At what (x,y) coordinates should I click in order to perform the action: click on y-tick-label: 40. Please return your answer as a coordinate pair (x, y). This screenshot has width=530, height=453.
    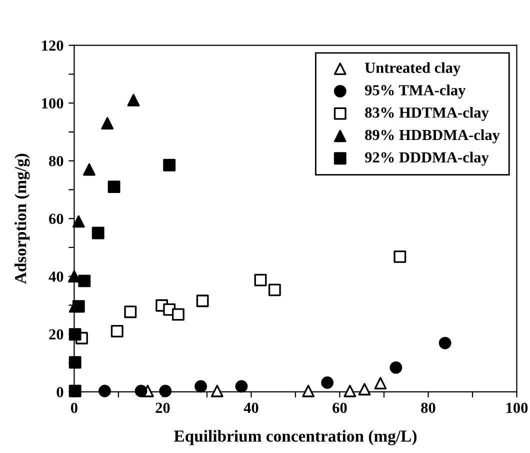
    Looking at the image, I should click on (56, 276).